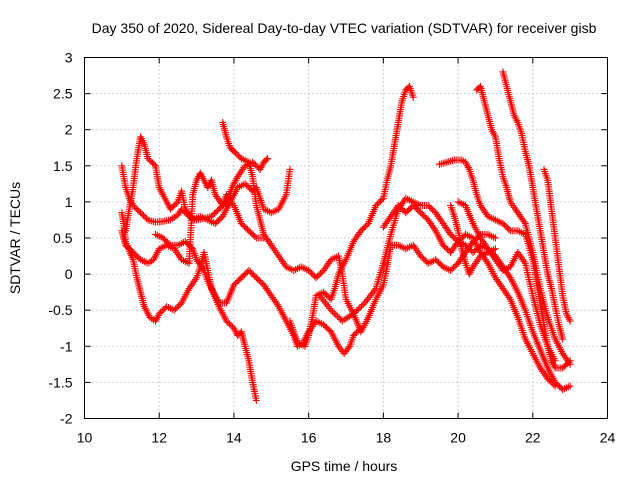  Describe the element at coordinates (63, 94) in the screenshot. I see `y-tick-label: 2.5` at that location.